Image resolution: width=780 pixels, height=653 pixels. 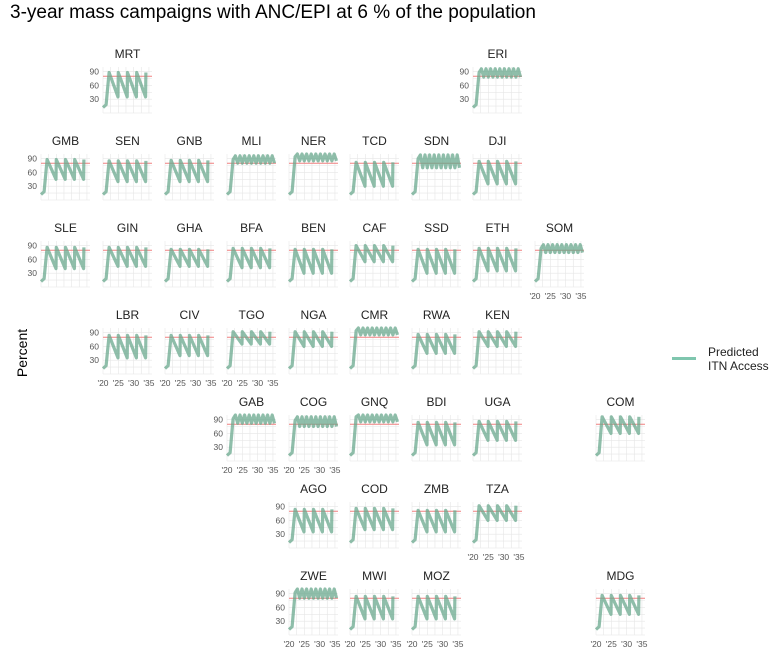 What do you see at coordinates (248, 264) in the screenshot?
I see `series-line-bfa` at bounding box center [248, 264].